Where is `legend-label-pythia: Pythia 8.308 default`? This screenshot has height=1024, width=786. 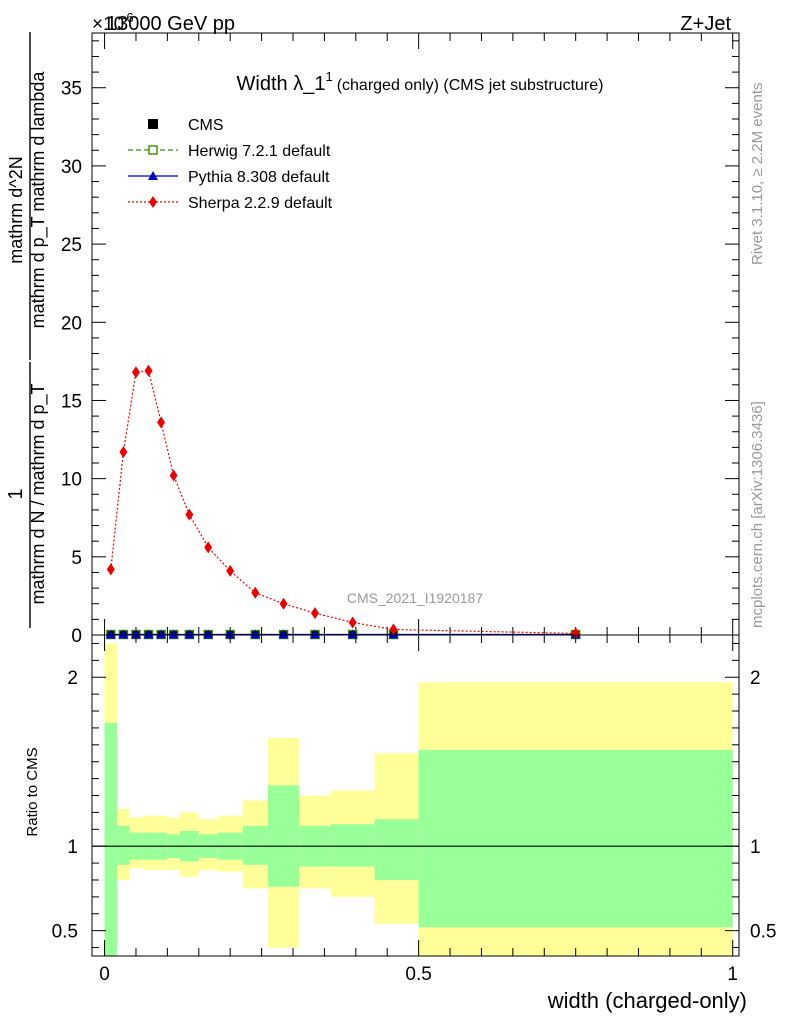
legend-label-pythia: Pythia 8.308 default is located at coordinates (259, 177).